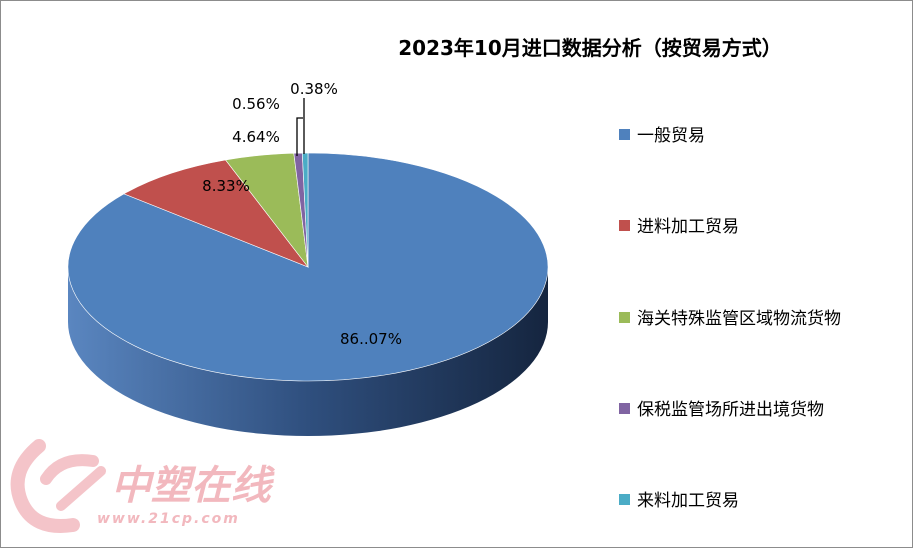 The width and height of the screenshot is (913, 548). I want to click on data-labels: 86..07% 8.33% 4.64% 0.56% 0.38%, so click(302, 214).